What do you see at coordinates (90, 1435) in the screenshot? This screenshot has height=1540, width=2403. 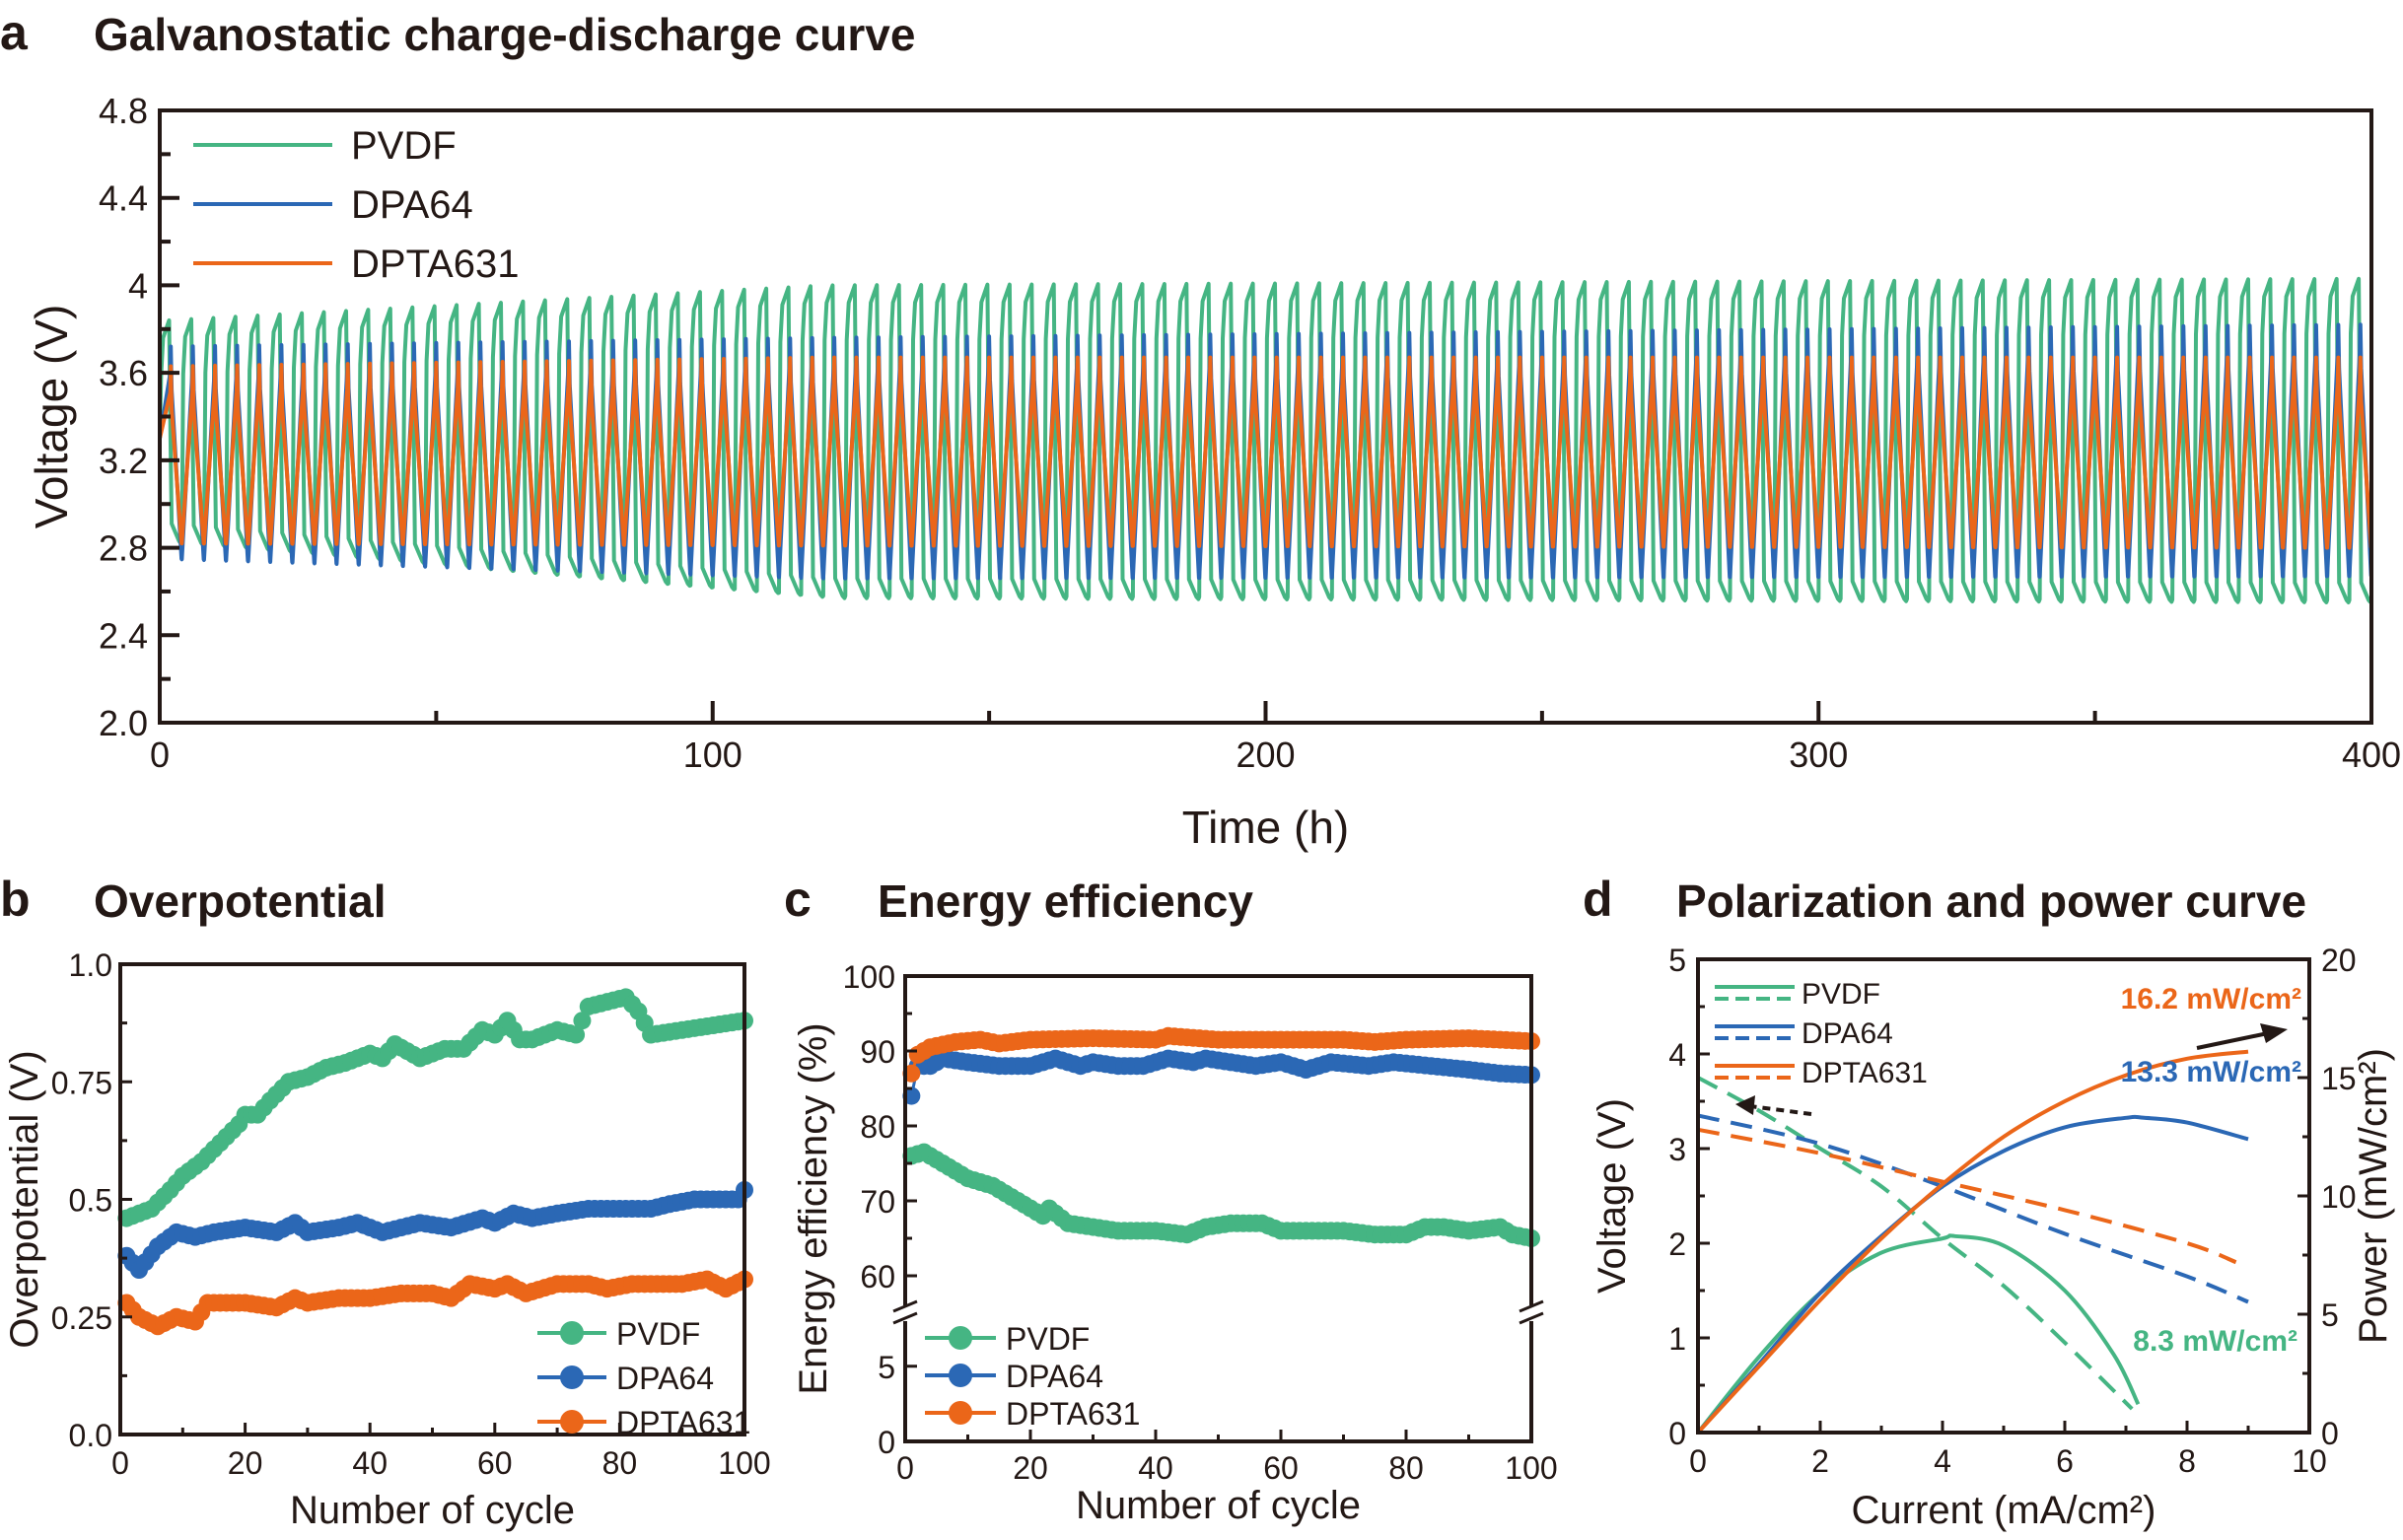 I see `y-tick-label: 0.0` at bounding box center [90, 1435].